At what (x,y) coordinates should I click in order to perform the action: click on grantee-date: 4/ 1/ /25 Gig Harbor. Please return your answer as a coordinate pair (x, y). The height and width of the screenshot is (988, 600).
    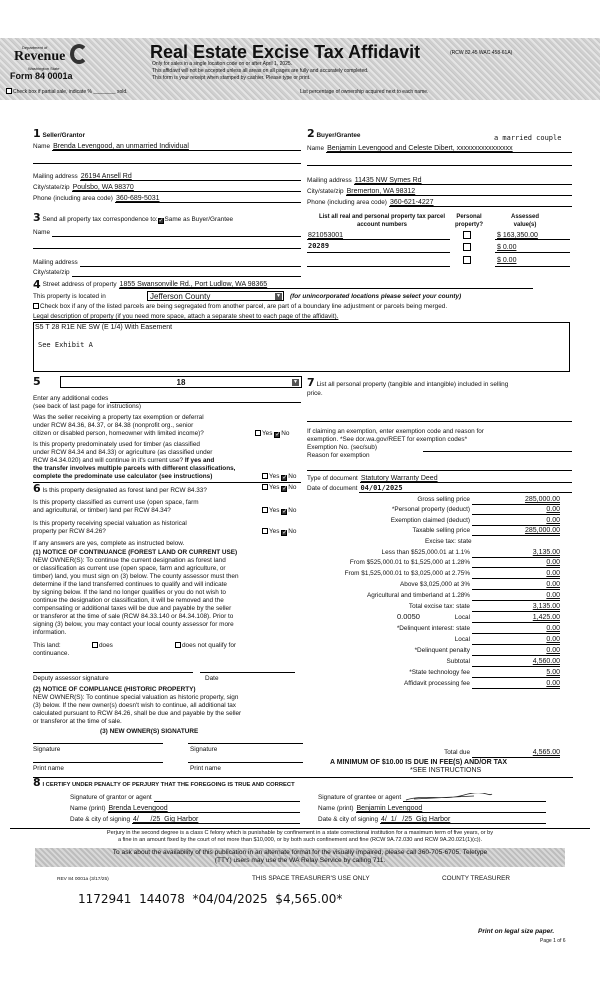
    Looking at the image, I should click on (463, 819).